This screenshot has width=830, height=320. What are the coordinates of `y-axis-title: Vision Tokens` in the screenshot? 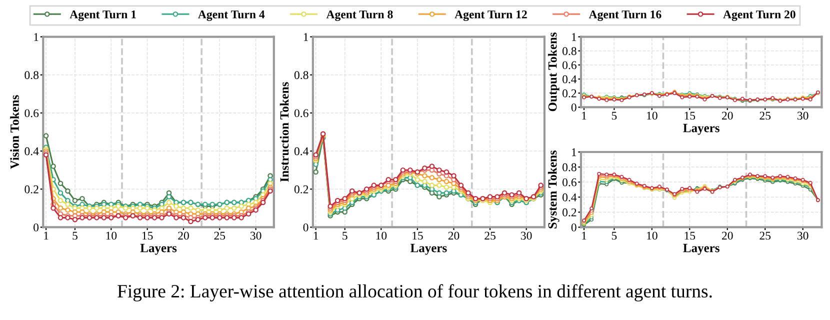 It's located at (14, 132).